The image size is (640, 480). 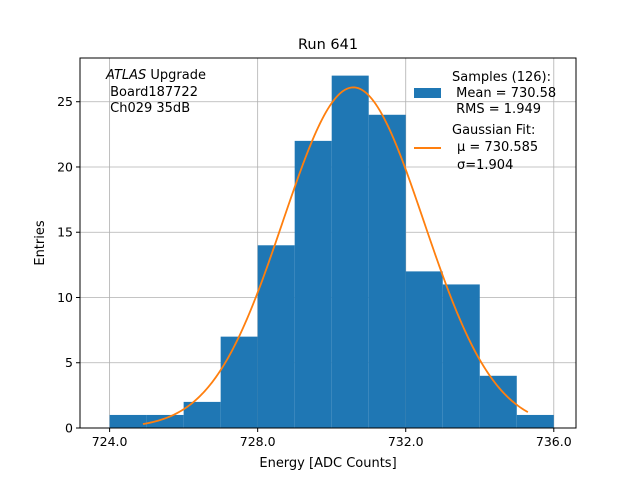 I want to click on x-tick-label-0: 724.0, so click(x=110, y=441).